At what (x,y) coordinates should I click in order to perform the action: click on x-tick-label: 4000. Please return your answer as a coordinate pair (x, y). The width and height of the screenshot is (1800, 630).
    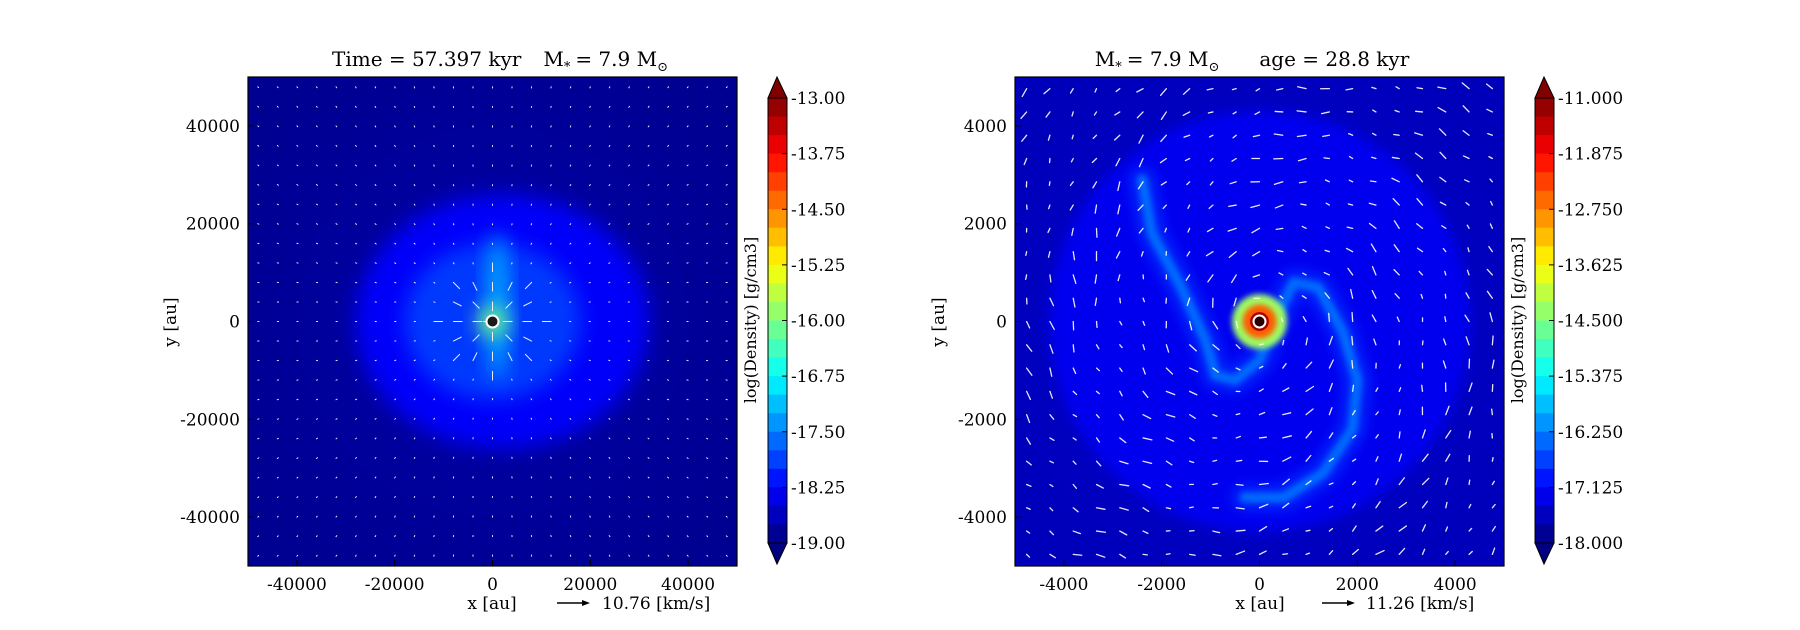
    Looking at the image, I should click on (1454, 585).